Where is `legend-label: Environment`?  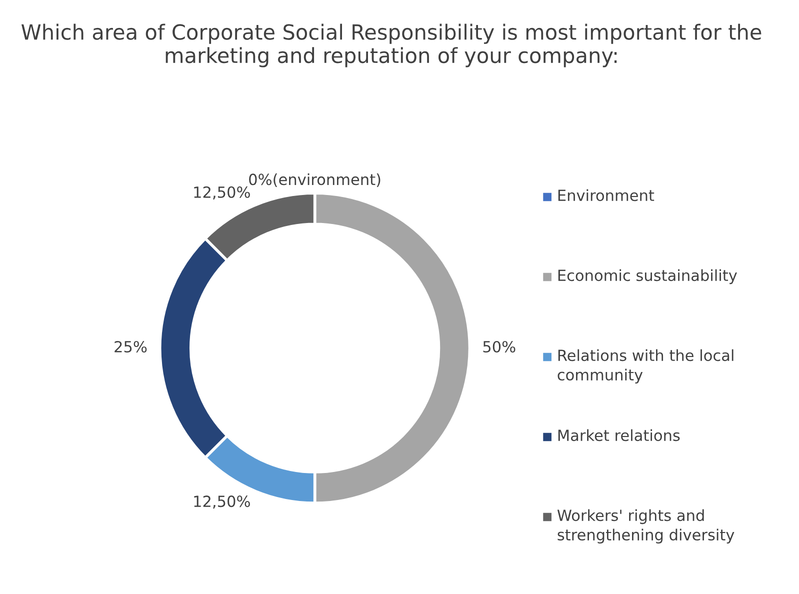
legend-label: Environment is located at coordinates (606, 195).